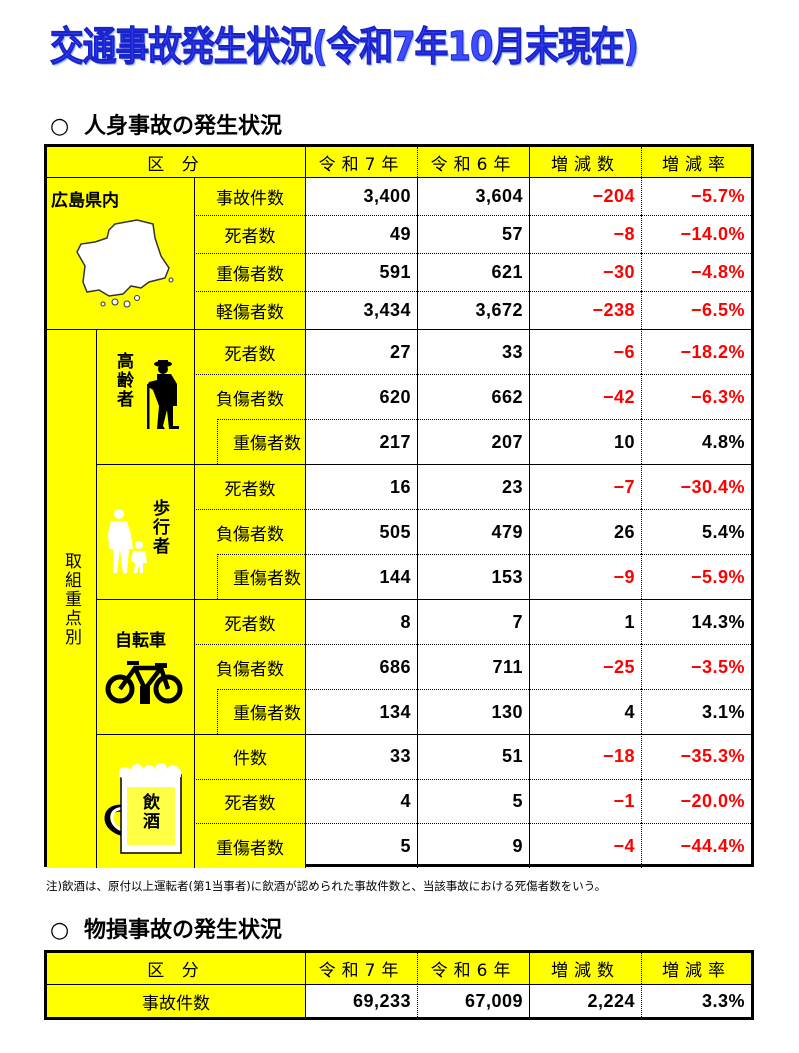  I want to click on value-rate: −44.4%, so click(696, 845).